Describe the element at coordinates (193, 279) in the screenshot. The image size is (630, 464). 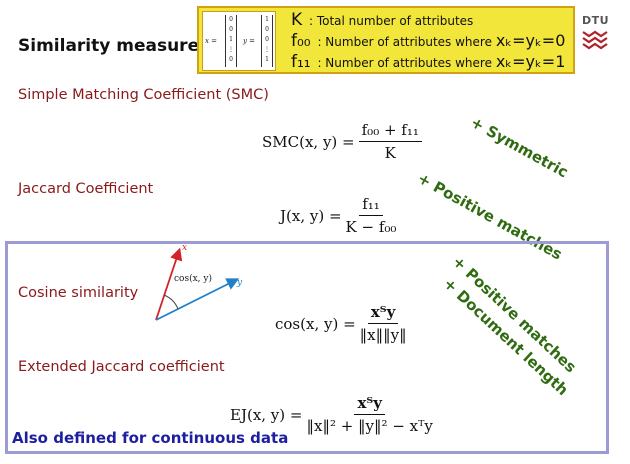
I see `diagram-angle-label: cos(x, y)` at that location.